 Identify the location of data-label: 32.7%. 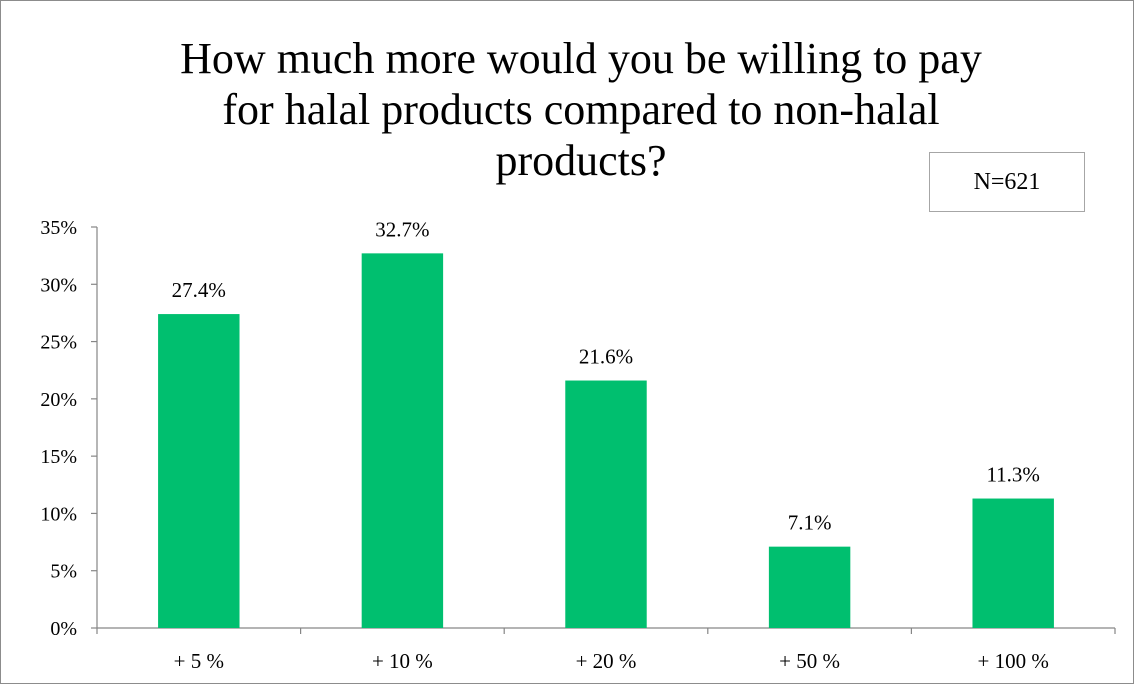
(402, 229).